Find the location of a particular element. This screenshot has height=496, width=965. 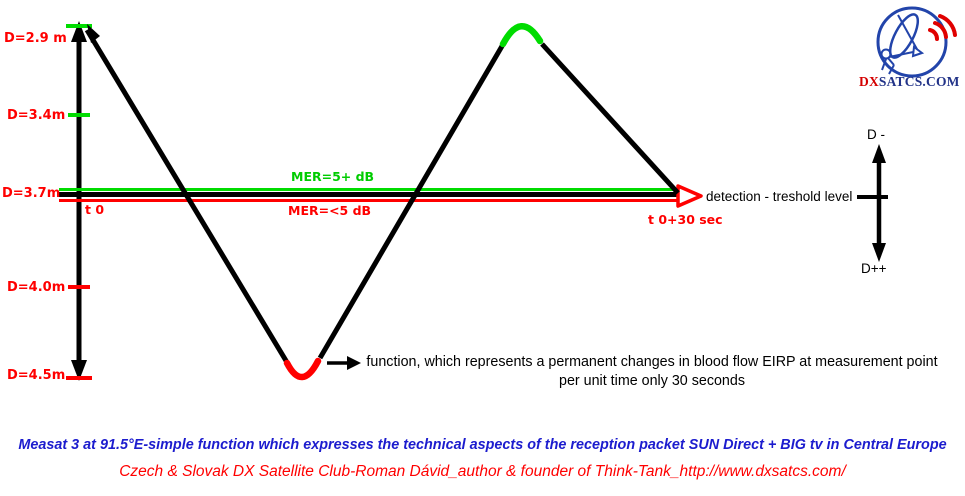

threshold-lines is located at coordinates (368, 195).